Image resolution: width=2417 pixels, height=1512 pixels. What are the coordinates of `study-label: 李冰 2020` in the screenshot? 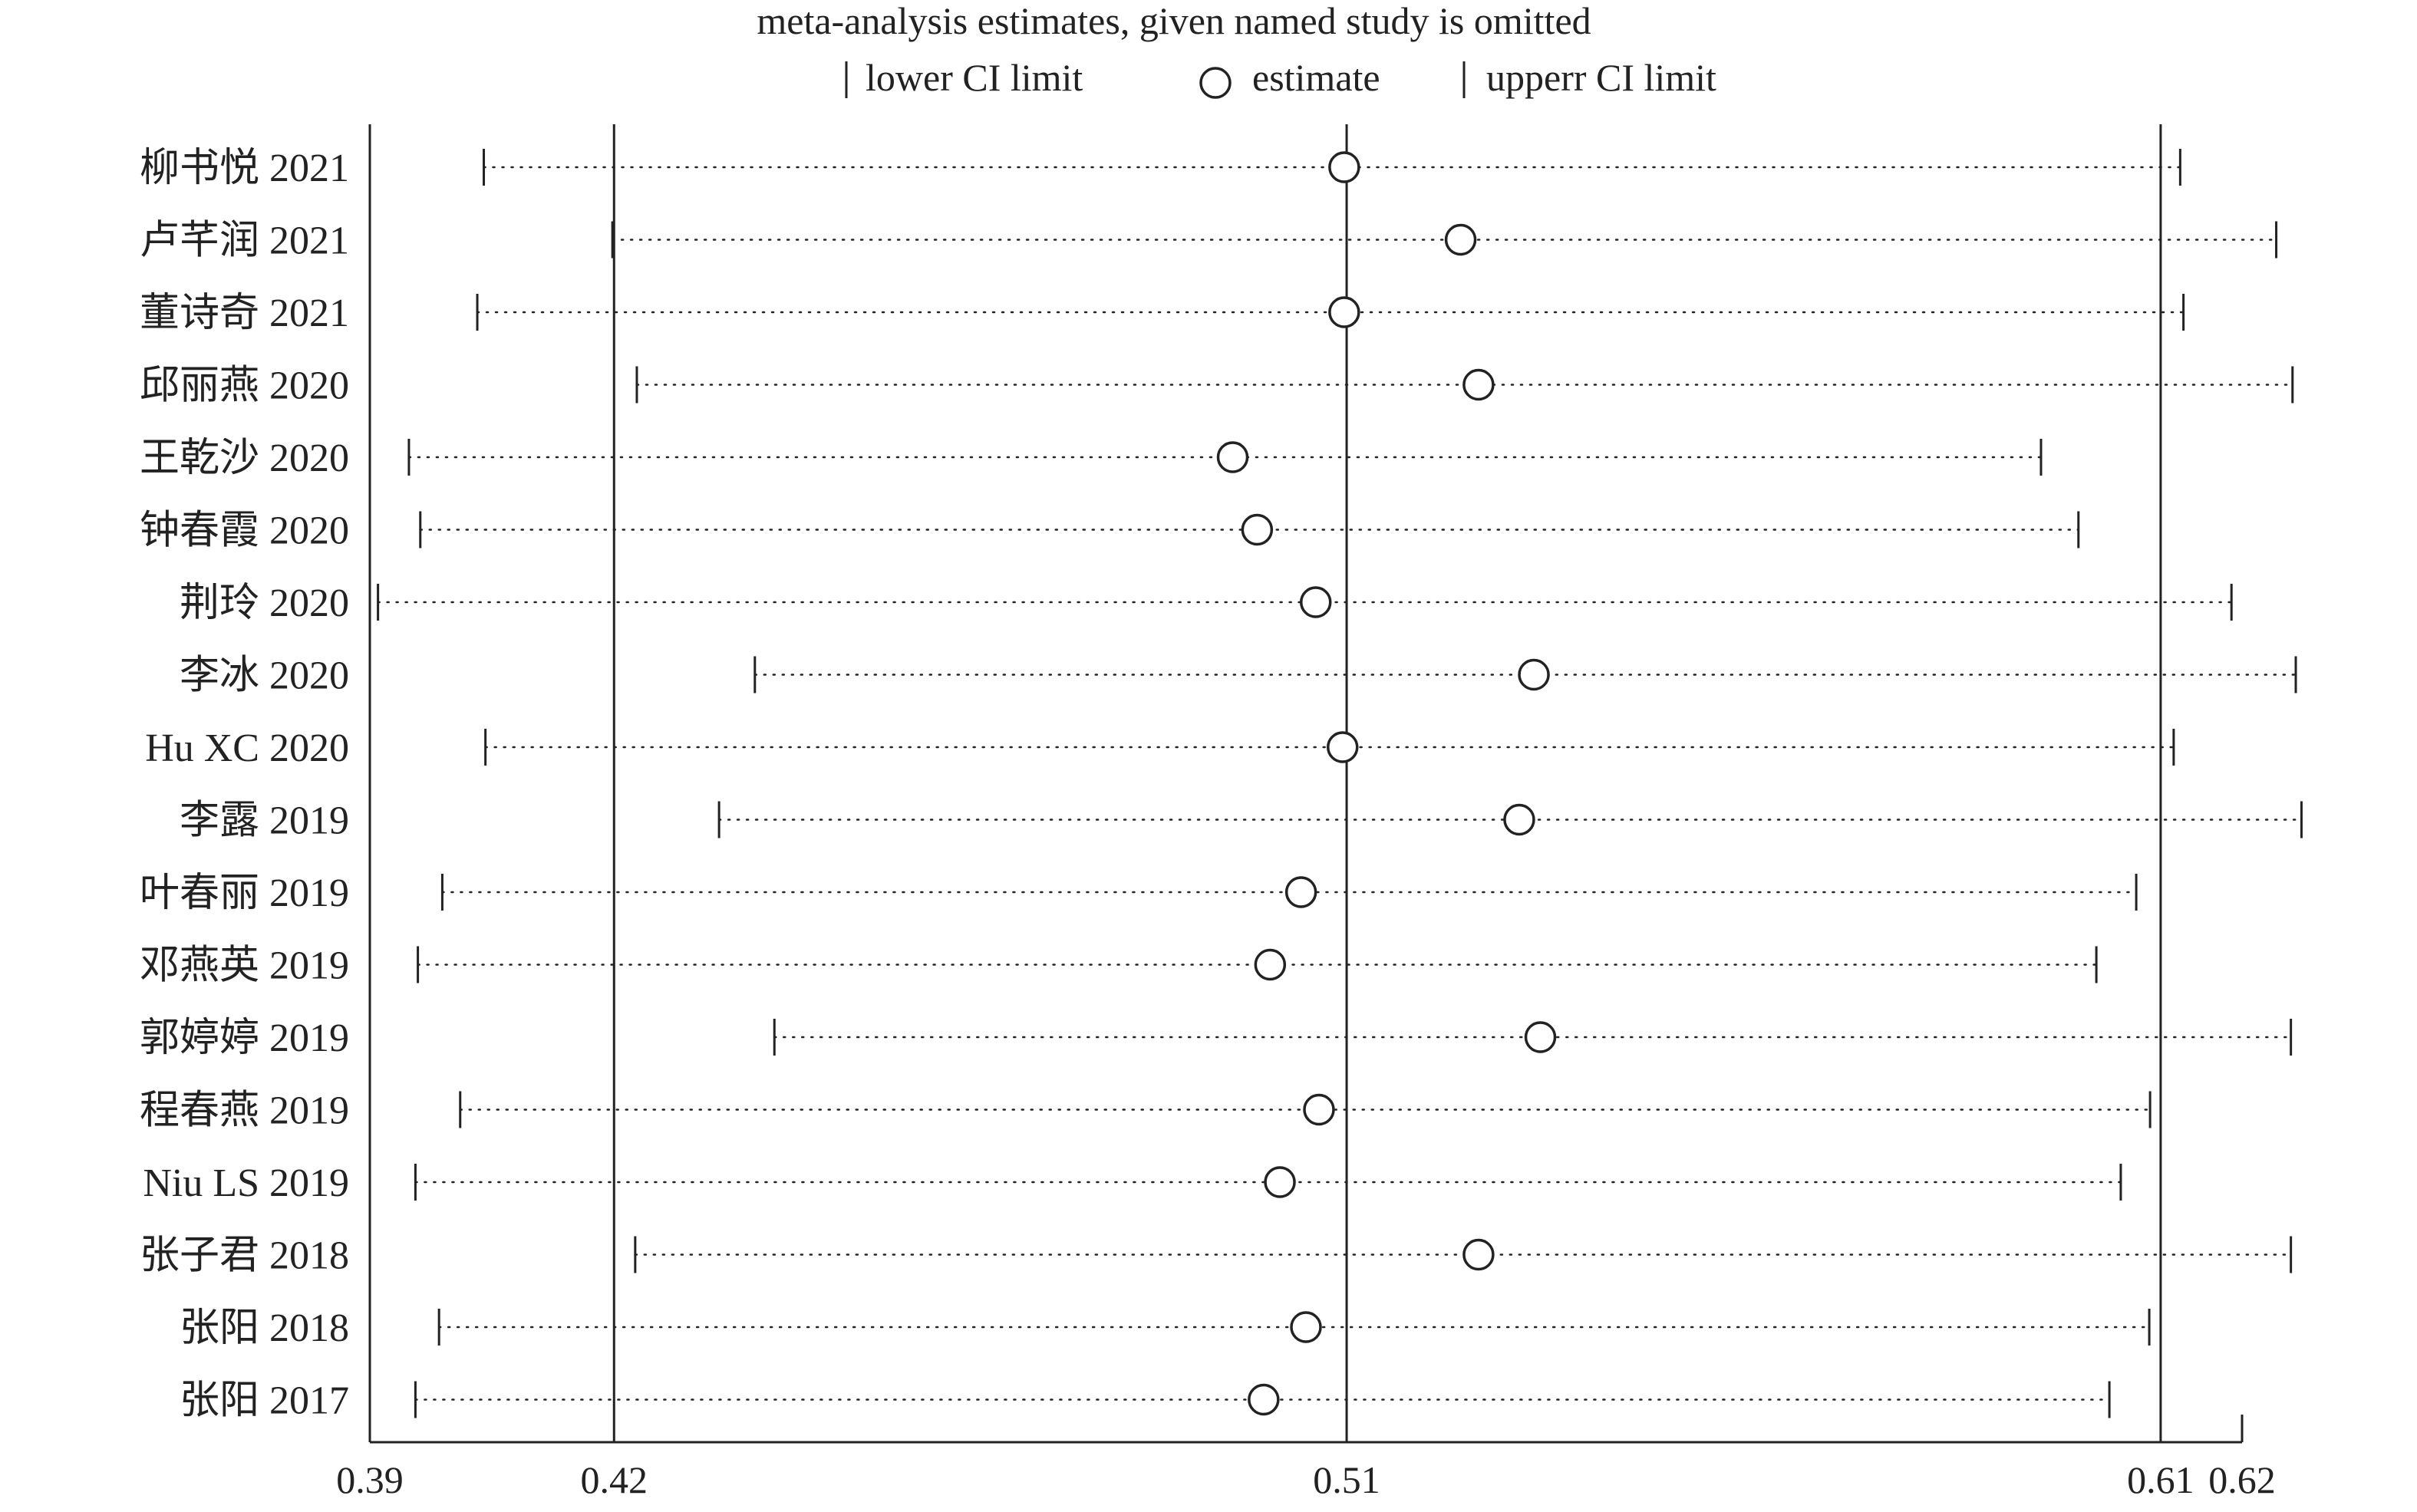 It's located at (264, 676).